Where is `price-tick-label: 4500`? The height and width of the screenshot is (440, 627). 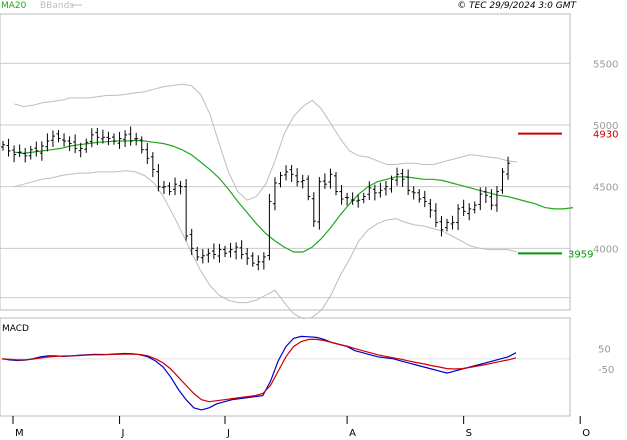
price-tick-label: 4500 is located at coordinates (605, 188).